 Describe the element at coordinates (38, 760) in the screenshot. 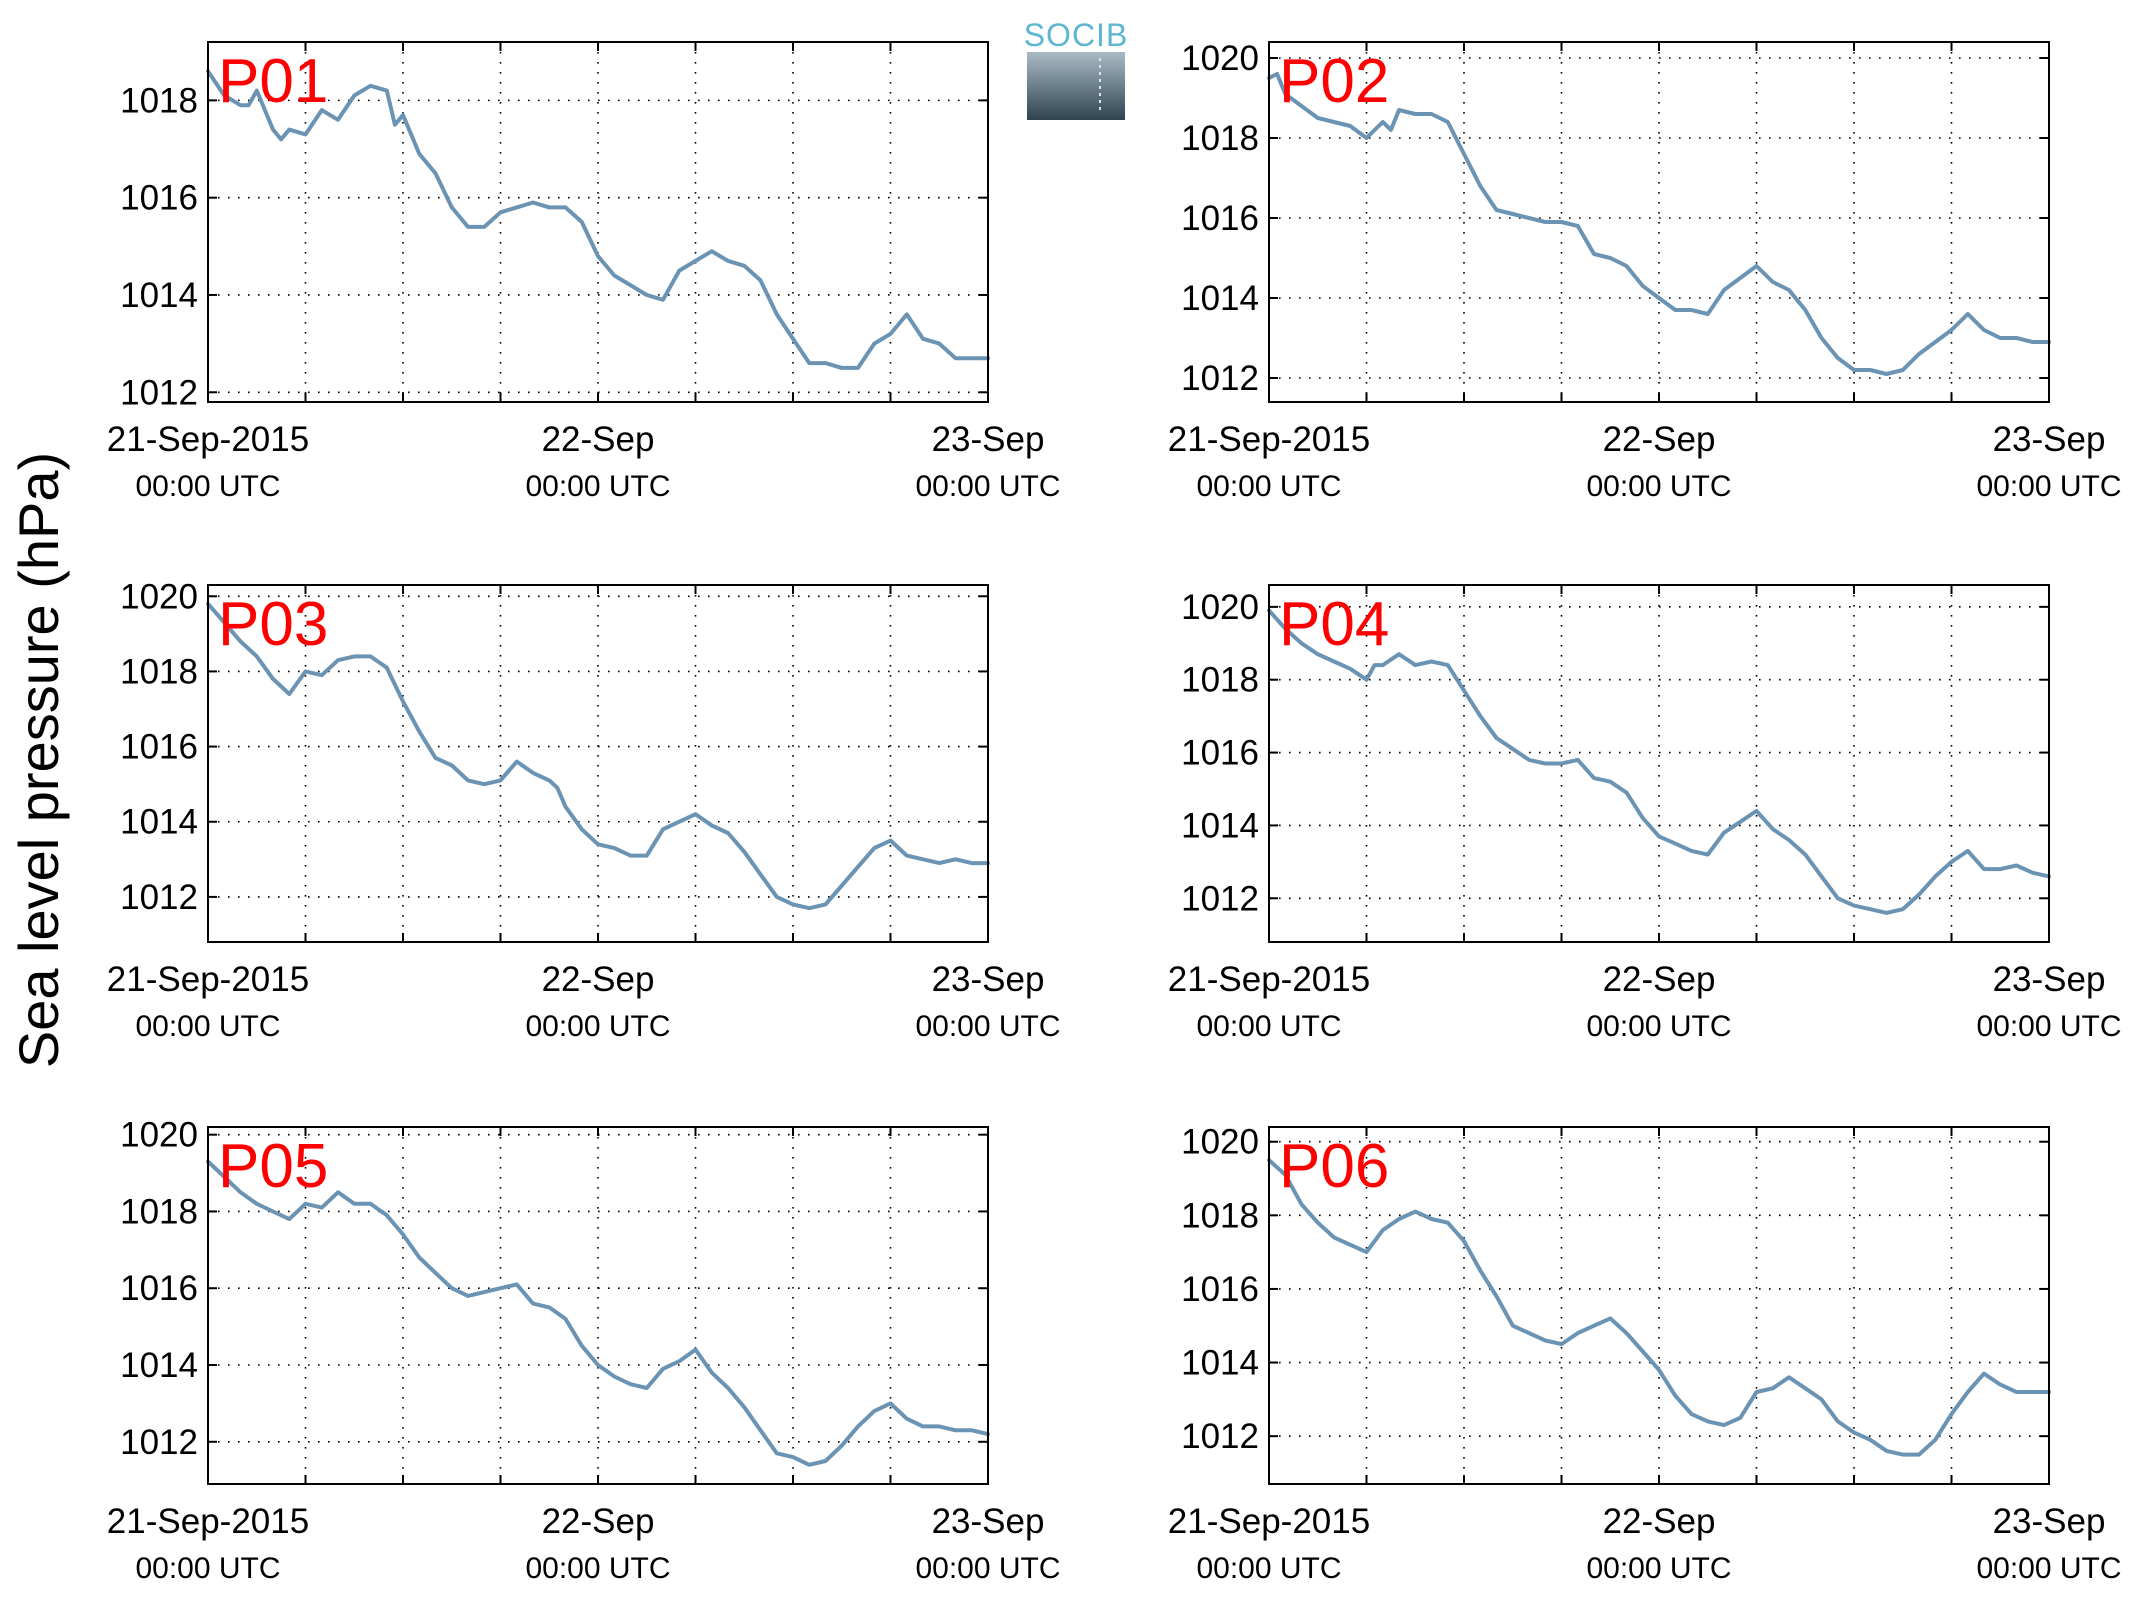

I see `y-axis-label: Sea level pressure (hPa)` at that location.